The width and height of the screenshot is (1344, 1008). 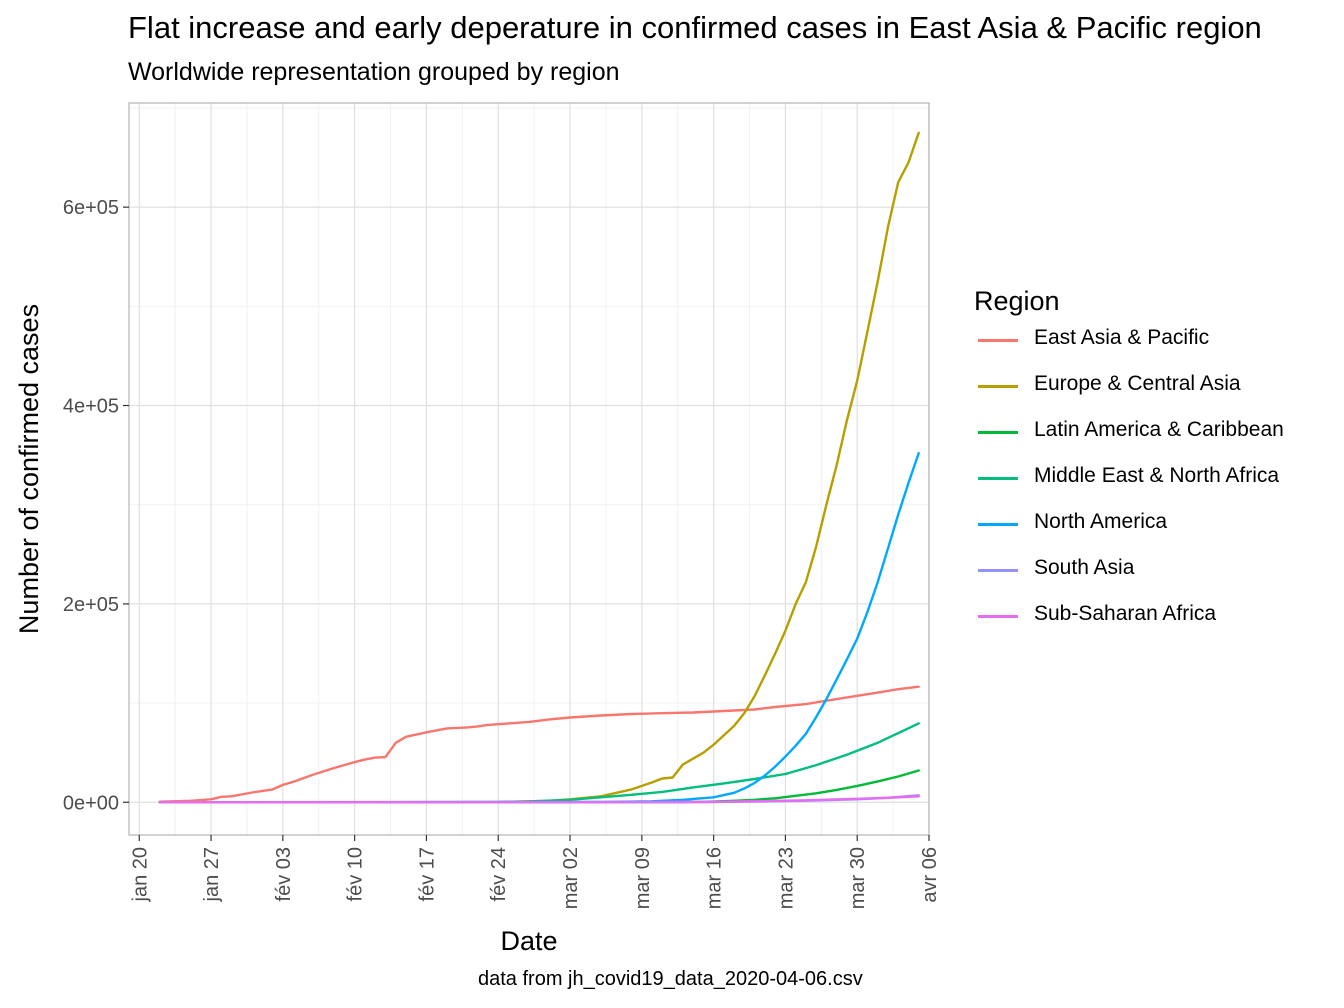 What do you see at coordinates (1122, 337) in the screenshot?
I see `legend-label: East Asia & Pacific` at bounding box center [1122, 337].